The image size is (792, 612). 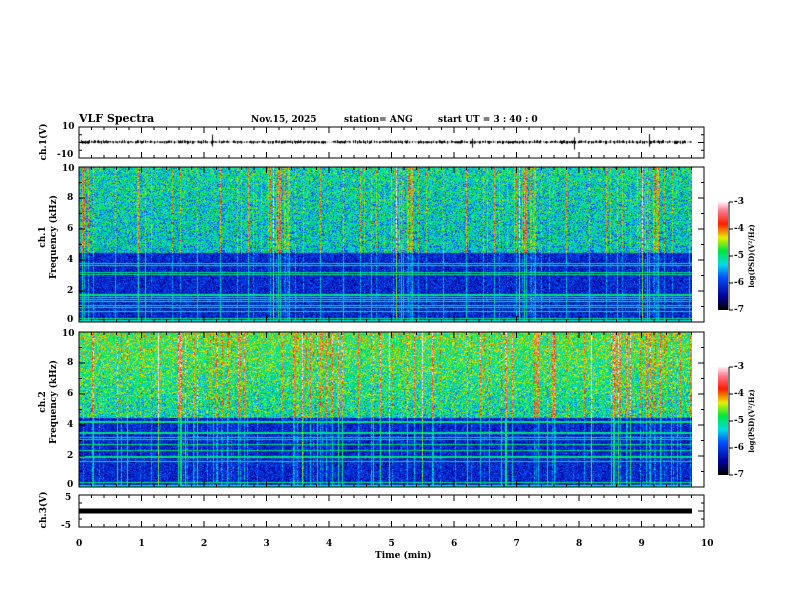 What do you see at coordinates (65, 155) in the screenshot?
I see `ch1-ytick-bottom: -10` at bounding box center [65, 155].